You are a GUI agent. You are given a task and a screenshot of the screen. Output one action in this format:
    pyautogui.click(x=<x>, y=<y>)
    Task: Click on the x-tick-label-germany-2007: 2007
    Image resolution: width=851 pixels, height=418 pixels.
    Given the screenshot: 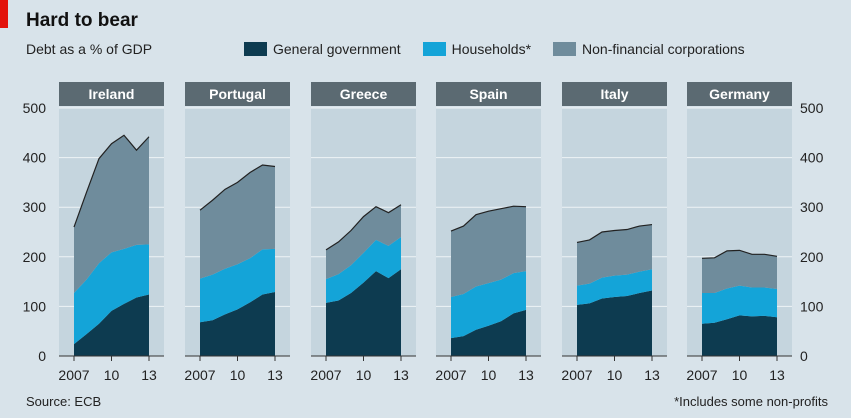 What is the action you would take?
    pyautogui.click(x=701, y=375)
    